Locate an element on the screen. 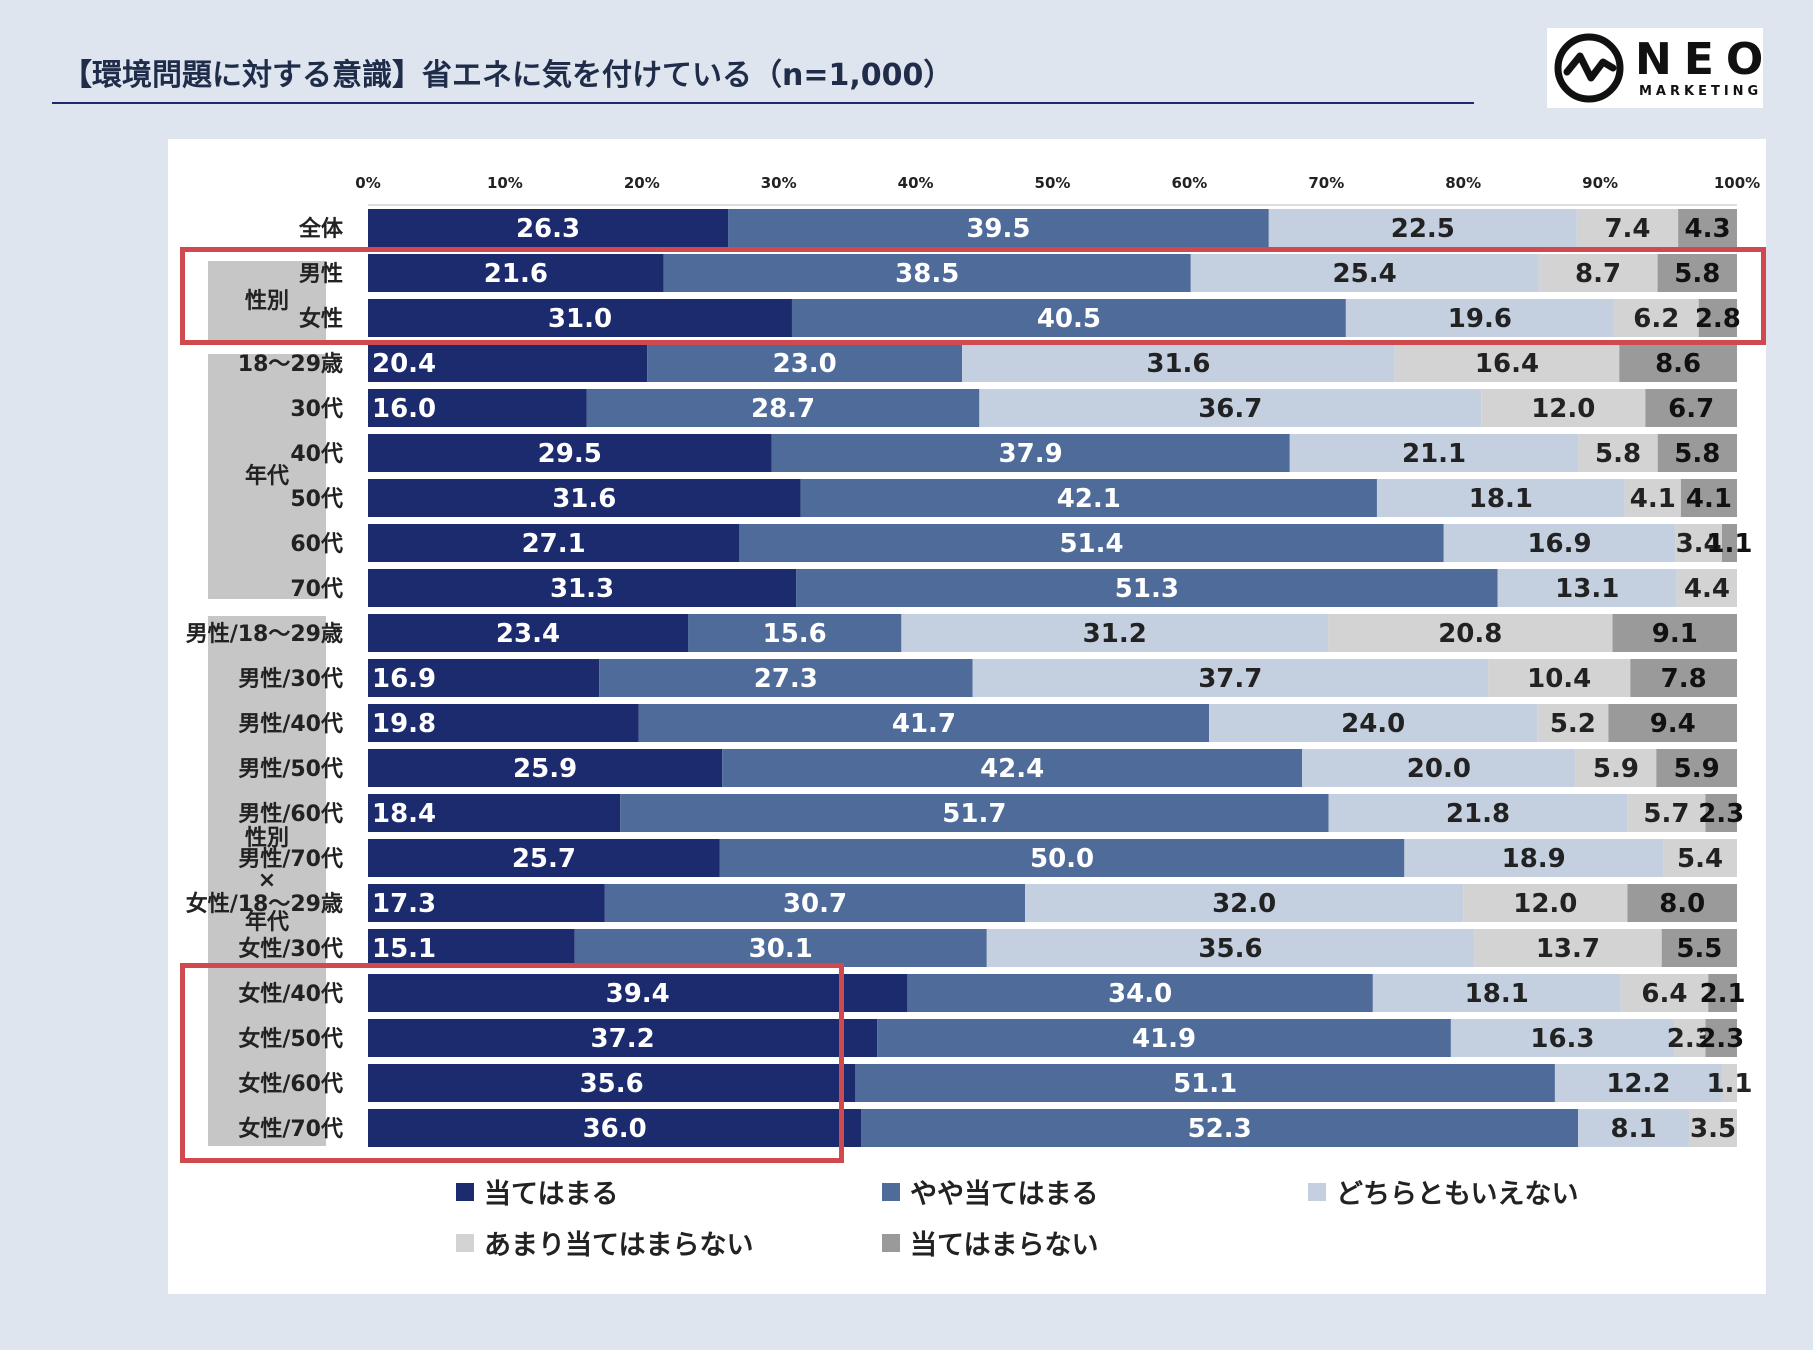 The width and height of the screenshot is (1813, 1350). data-label: 40.5 is located at coordinates (1069, 319).